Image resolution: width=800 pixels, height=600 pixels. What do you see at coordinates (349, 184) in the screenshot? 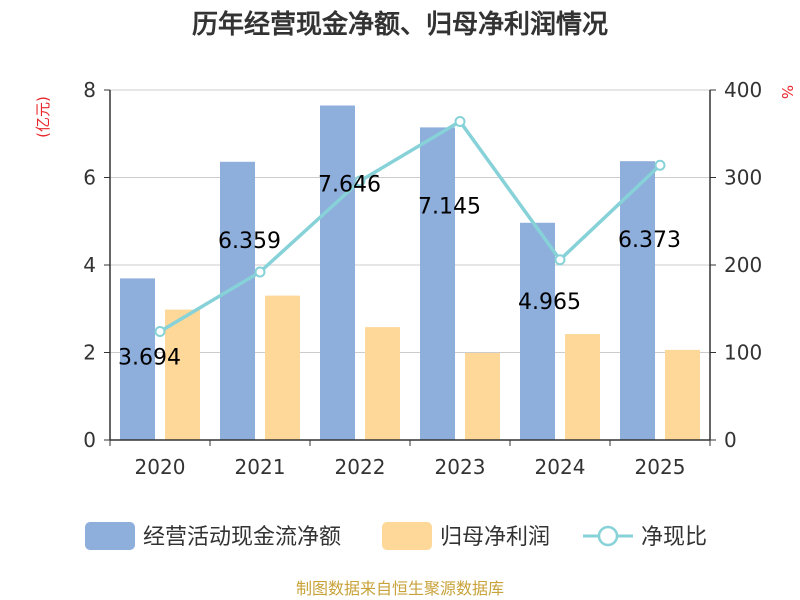
I see `bar-data-label: 7.646` at bounding box center [349, 184].